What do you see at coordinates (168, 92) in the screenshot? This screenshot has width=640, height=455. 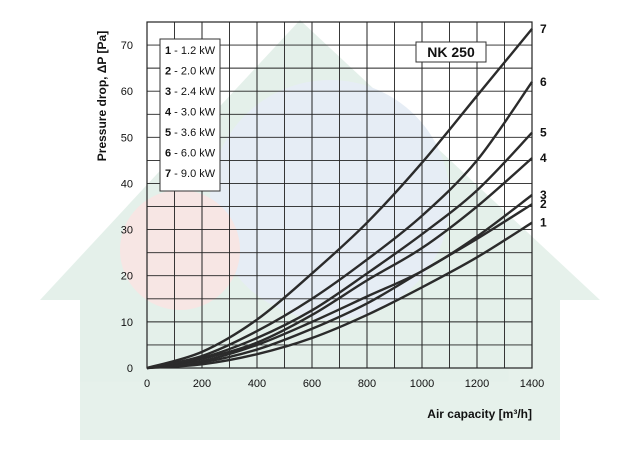 I see `legend-entry-number: 3` at bounding box center [168, 92].